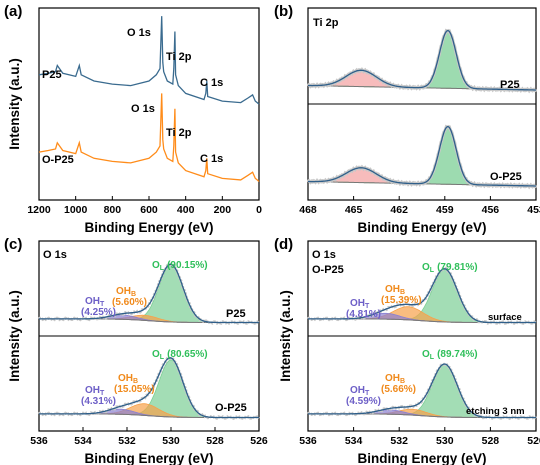 The image size is (540, 465). I want to click on panel-b-tick-label-3: 459, so click(445, 210).